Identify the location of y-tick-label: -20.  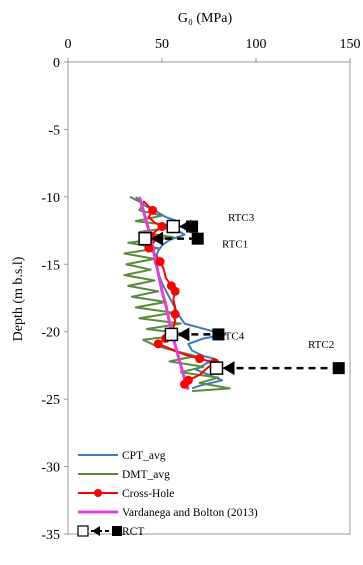
(50, 333).